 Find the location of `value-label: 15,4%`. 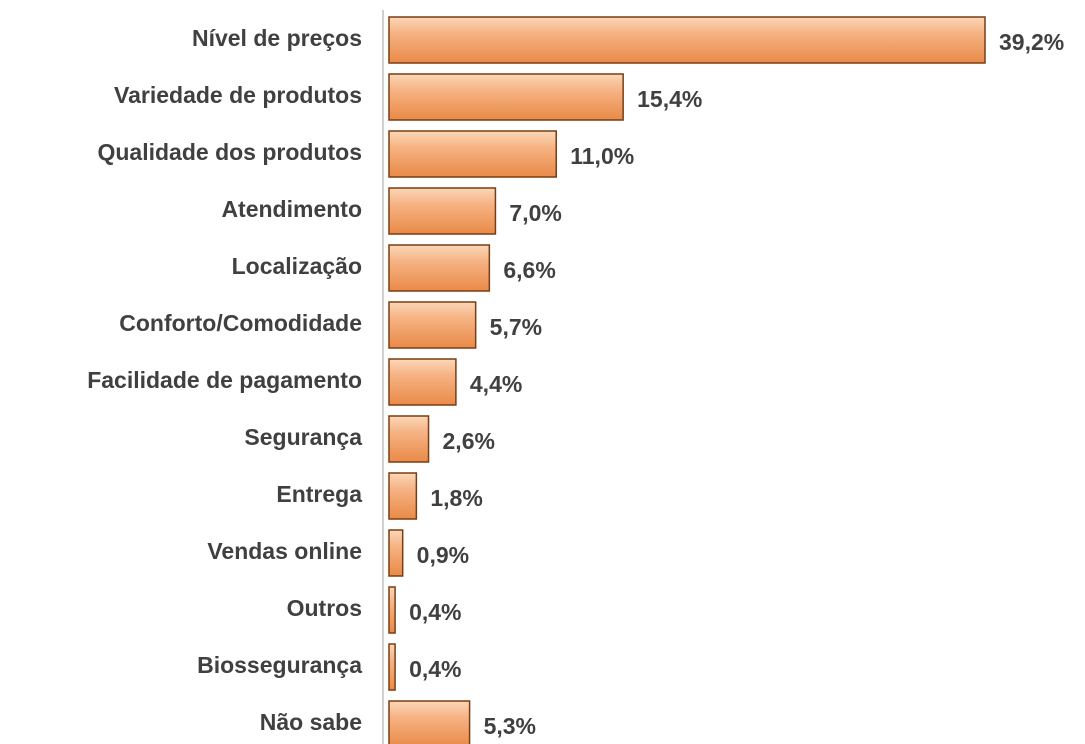

value-label: 15,4% is located at coordinates (669, 99).